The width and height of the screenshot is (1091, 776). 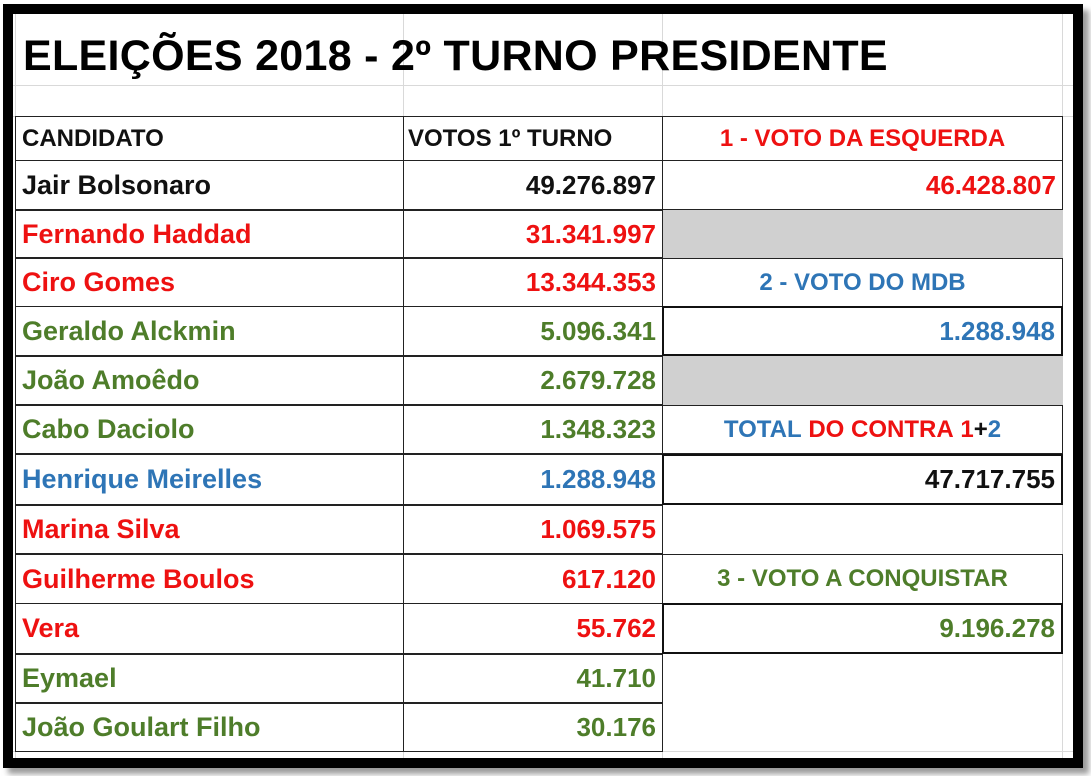 What do you see at coordinates (862, 628) in the screenshot?
I see `to-conquer-value: 9.196.278` at bounding box center [862, 628].